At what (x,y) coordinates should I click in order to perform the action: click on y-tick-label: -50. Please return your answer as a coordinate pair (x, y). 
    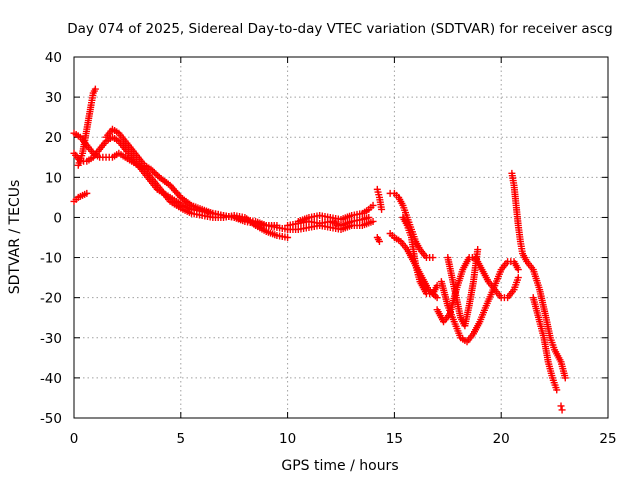
    Looking at the image, I should click on (51, 419).